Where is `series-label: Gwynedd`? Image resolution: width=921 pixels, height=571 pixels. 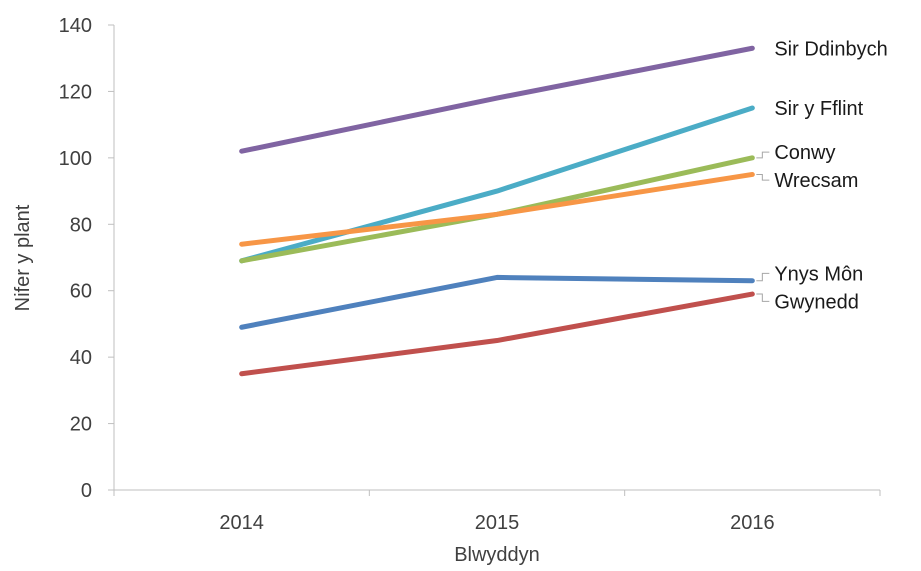
series-label: Gwynedd is located at coordinates (816, 302).